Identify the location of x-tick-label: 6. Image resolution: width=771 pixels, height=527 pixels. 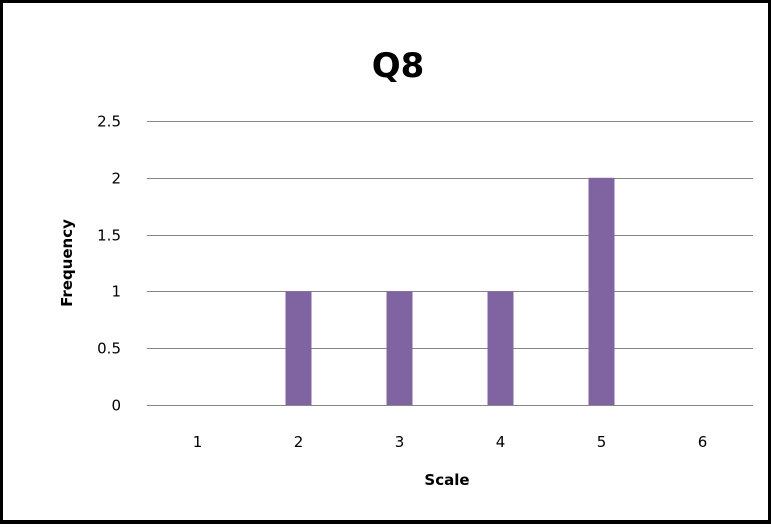
(703, 442).